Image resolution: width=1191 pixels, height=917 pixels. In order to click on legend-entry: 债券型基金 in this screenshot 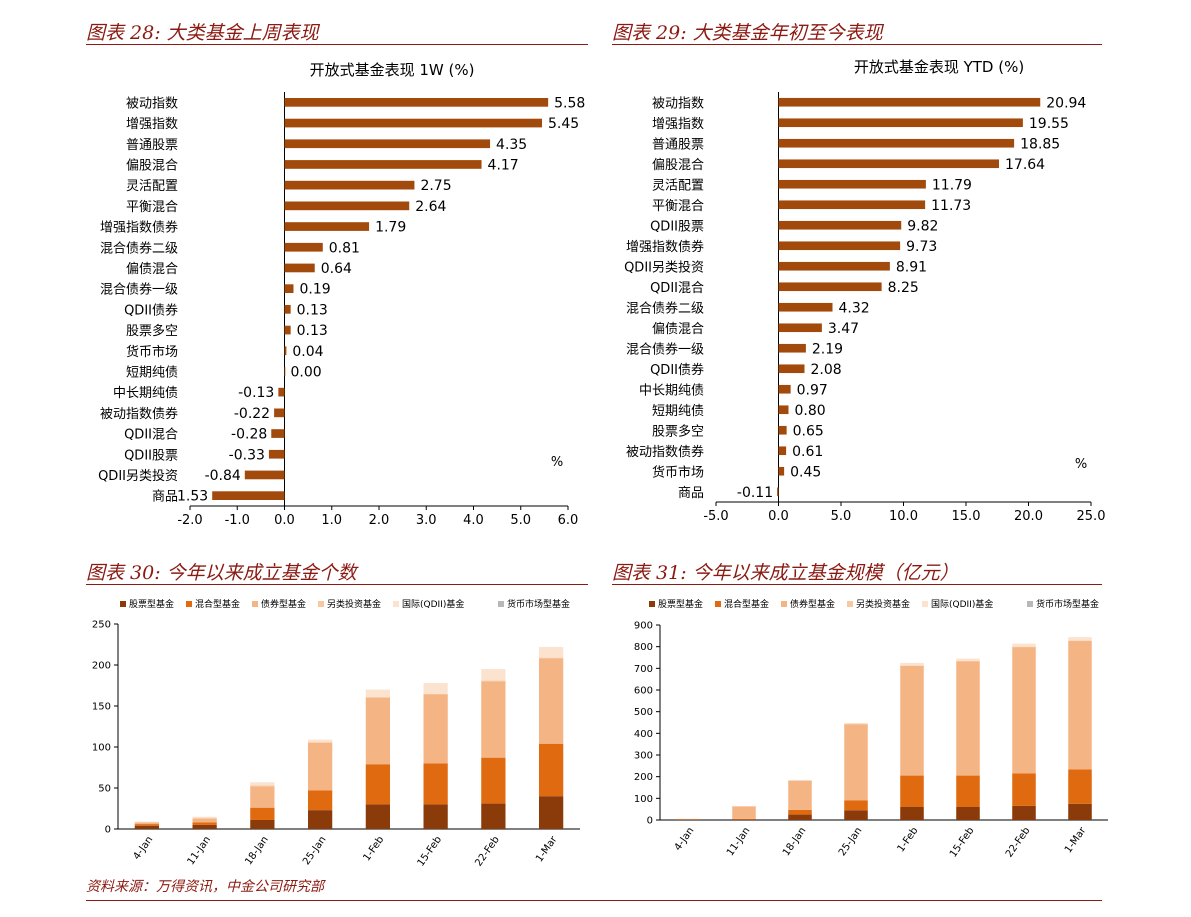, I will do `click(283, 604)`.